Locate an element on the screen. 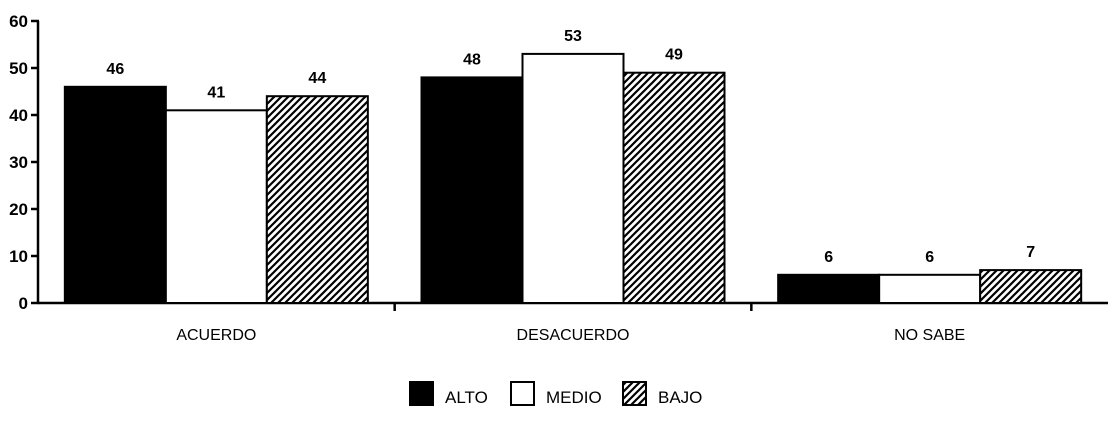 Image resolution: width=1112 pixels, height=426 pixels. value-label-bajo-no-sabe: 7 is located at coordinates (1030, 252).